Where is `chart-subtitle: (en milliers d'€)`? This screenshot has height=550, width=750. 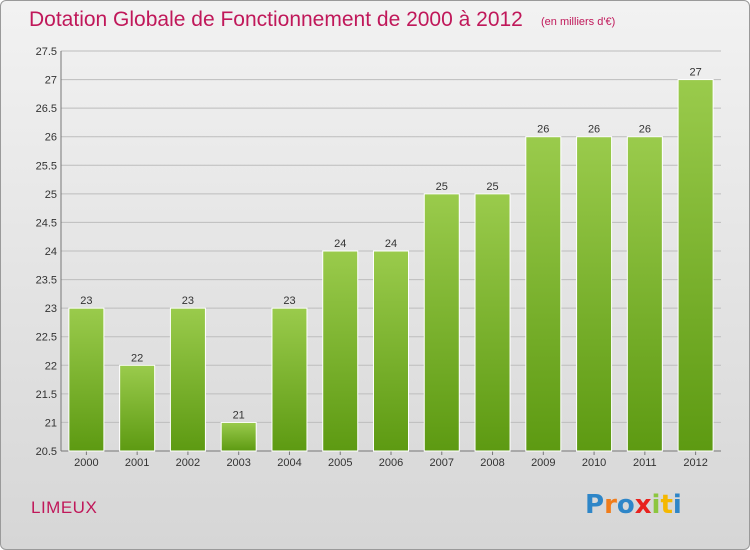
chart-subtitle: (en milliers d'€) is located at coordinates (578, 22).